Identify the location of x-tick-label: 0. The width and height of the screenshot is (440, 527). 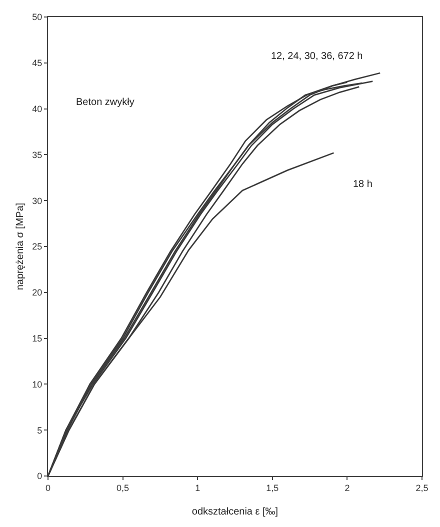
(48, 487).